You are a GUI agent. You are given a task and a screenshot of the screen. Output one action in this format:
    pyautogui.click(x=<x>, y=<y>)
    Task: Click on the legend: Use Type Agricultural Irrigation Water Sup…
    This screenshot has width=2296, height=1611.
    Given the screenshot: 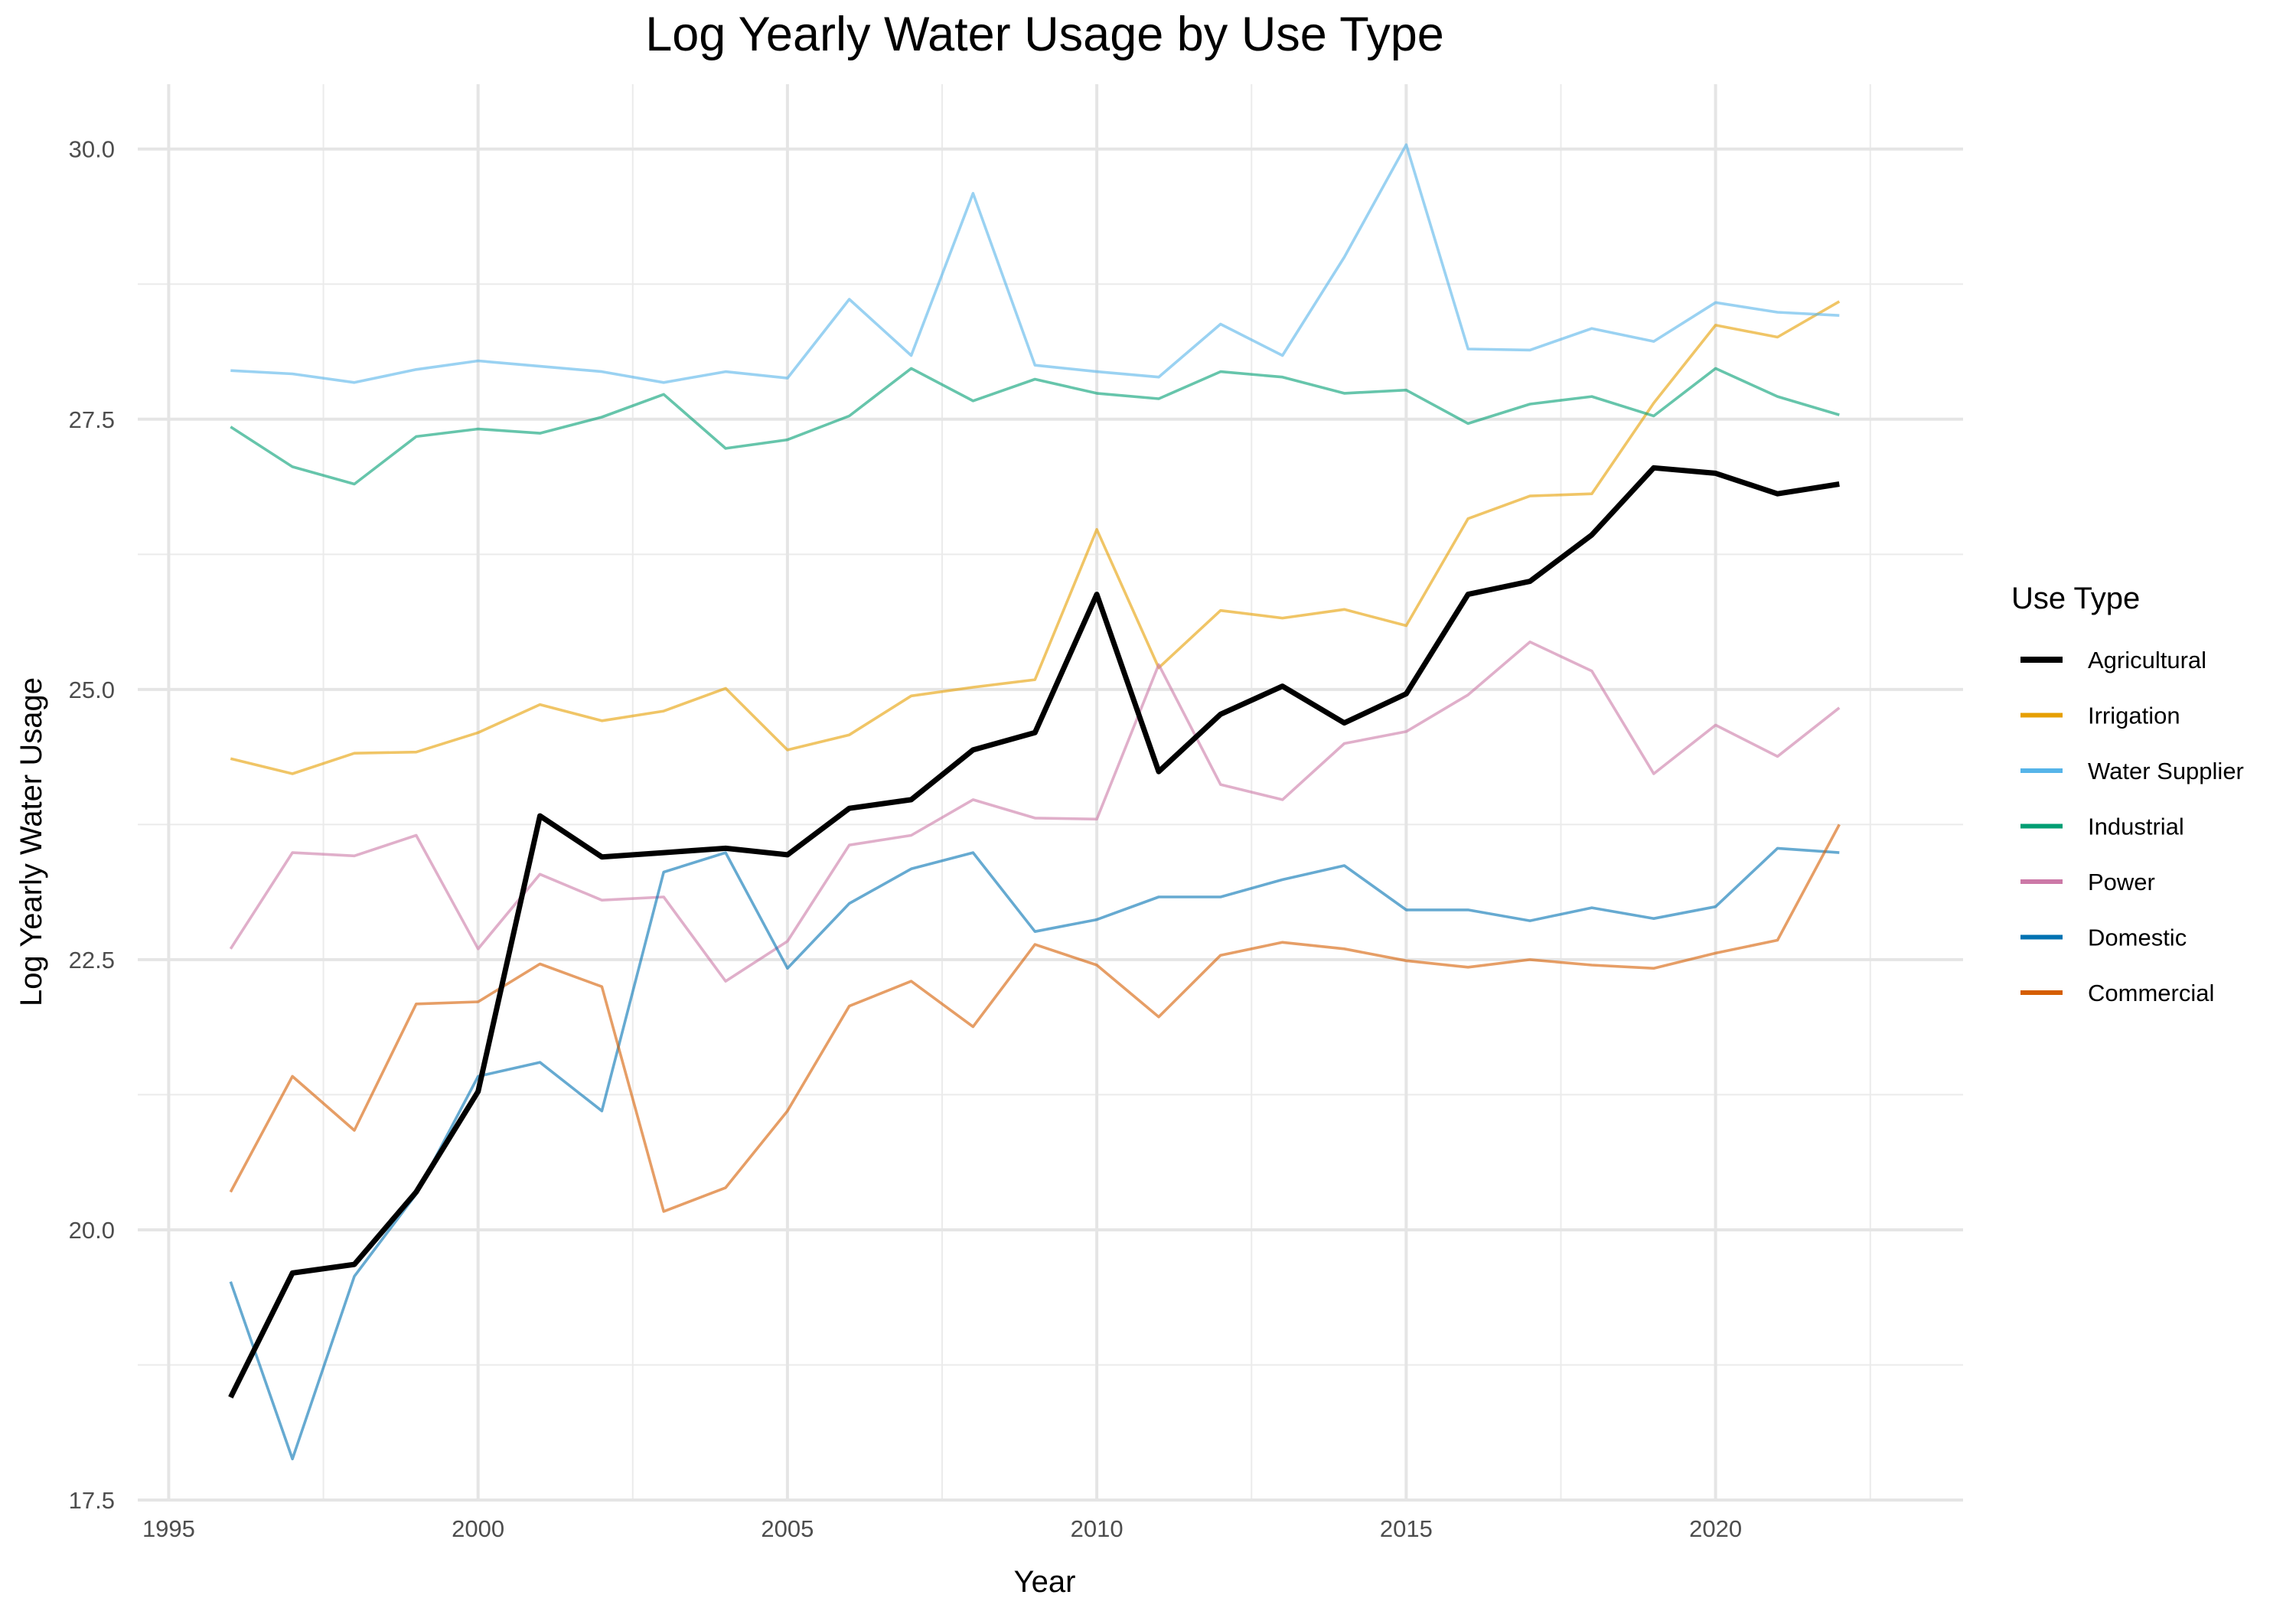 What is the action you would take?
    pyautogui.click(x=2127, y=794)
    